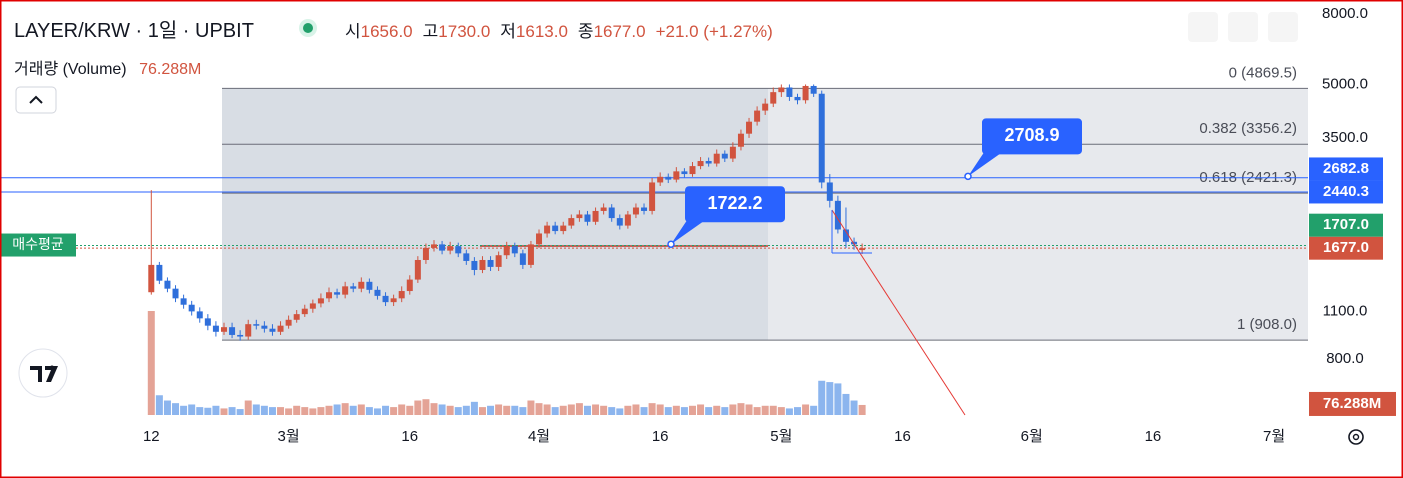 The width and height of the screenshot is (1403, 478). What do you see at coordinates (688, 232) in the screenshot?
I see `callout-pointer` at bounding box center [688, 232].